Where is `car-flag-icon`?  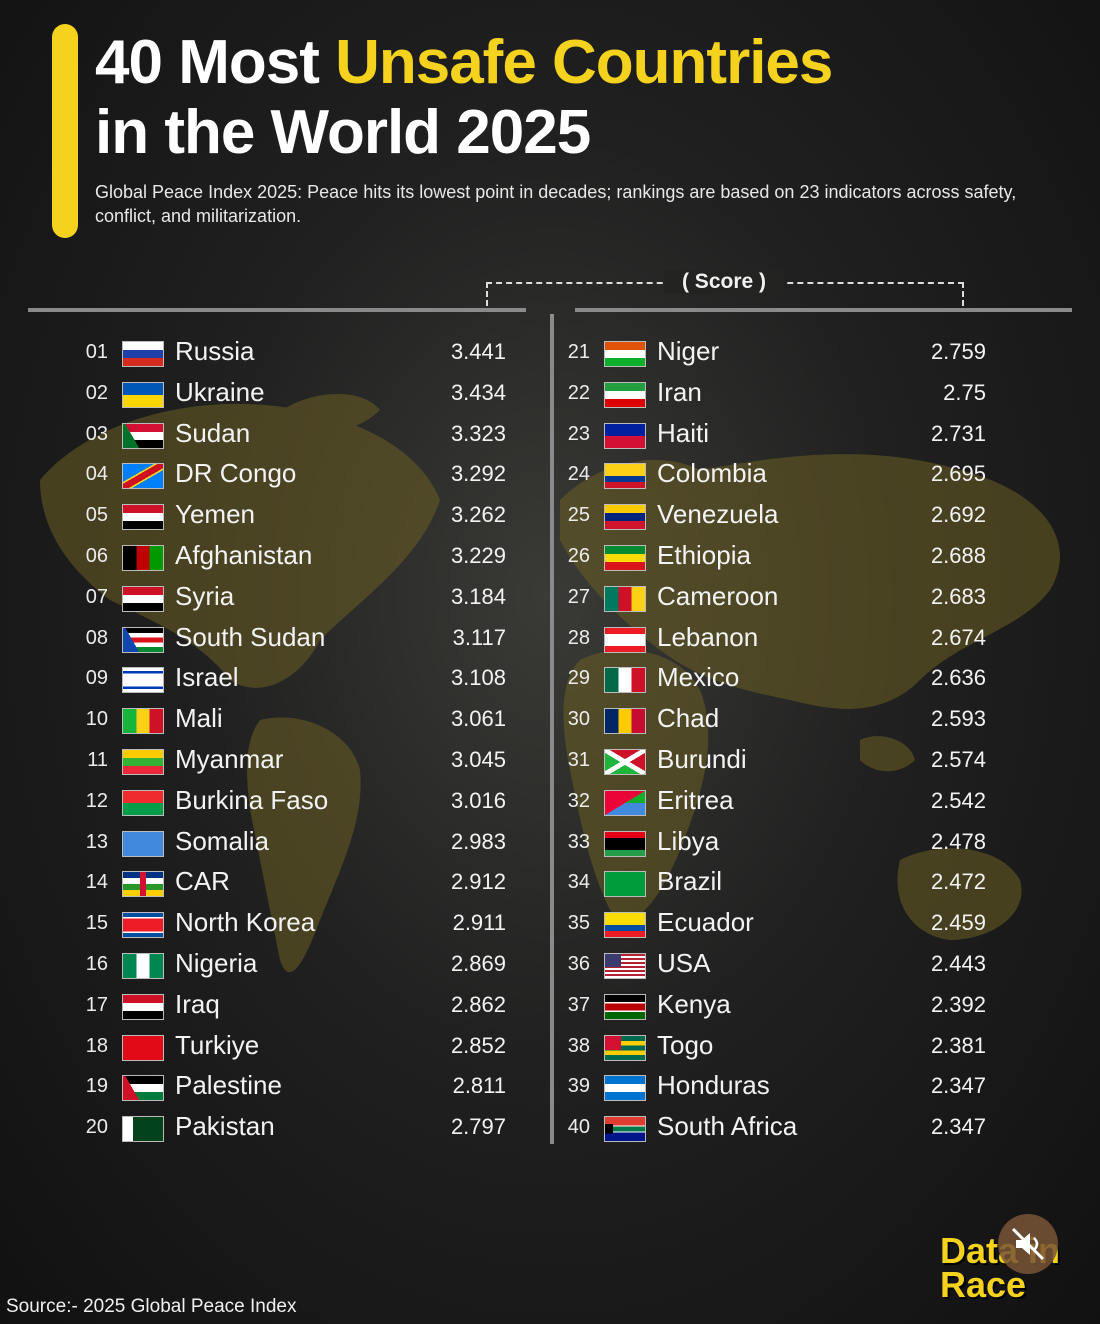 car-flag-icon is located at coordinates (143, 884).